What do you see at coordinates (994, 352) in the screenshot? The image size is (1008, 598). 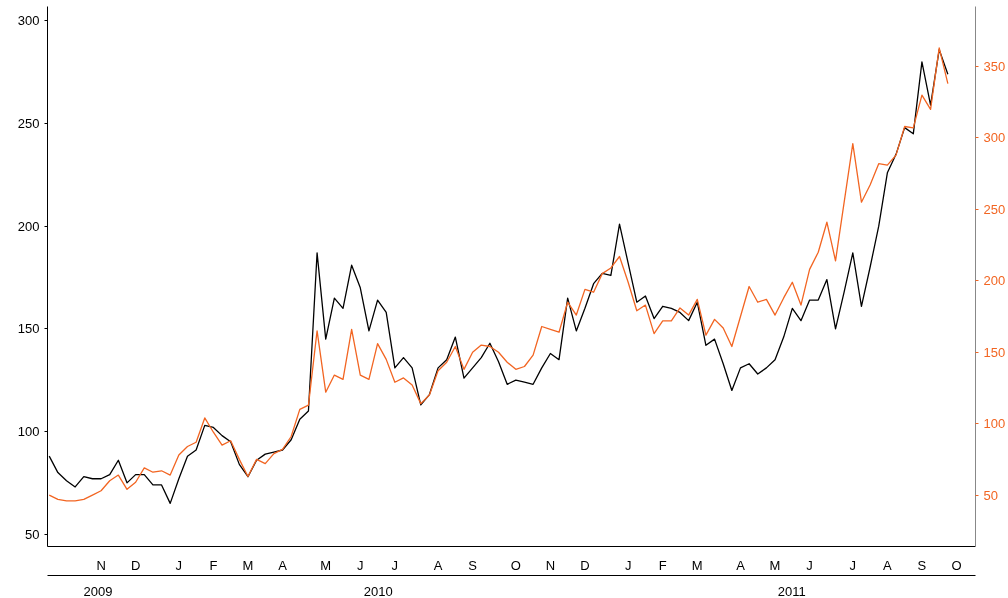 I see `y2-tick-label: 150` at bounding box center [994, 352].